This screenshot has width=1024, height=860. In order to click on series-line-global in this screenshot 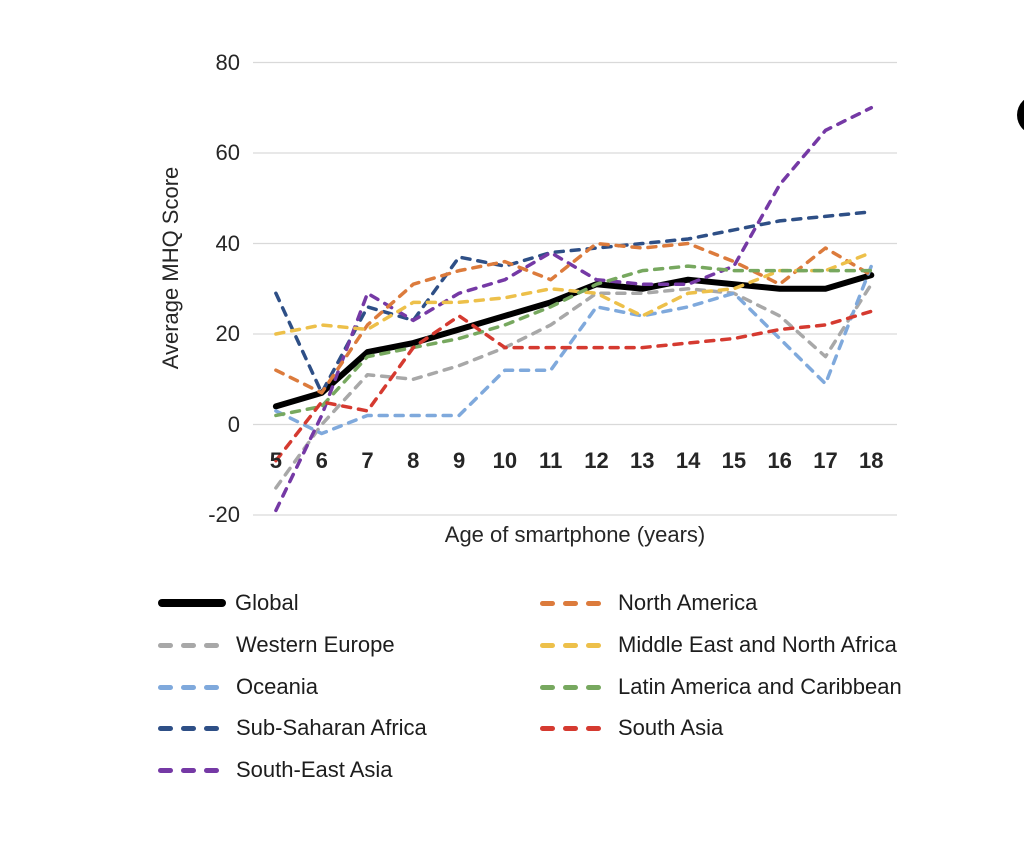, I will do `click(573, 341)`.